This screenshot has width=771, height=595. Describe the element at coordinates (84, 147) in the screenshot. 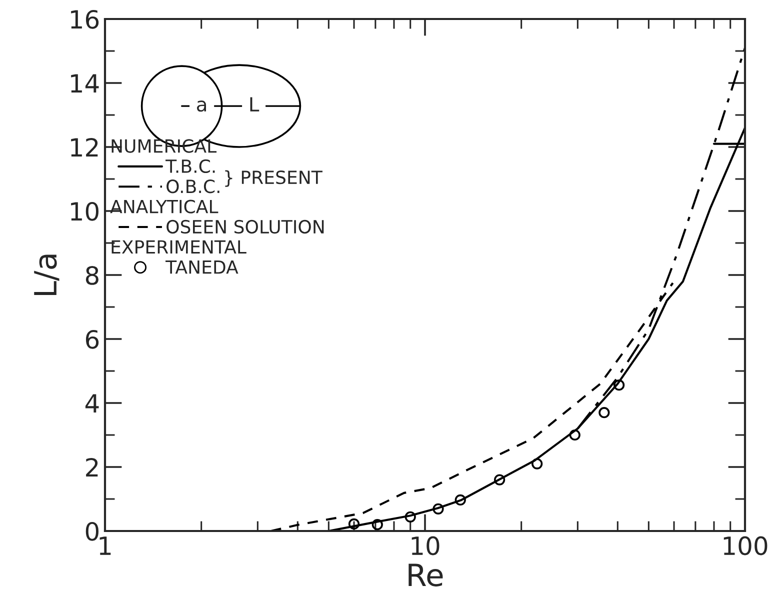

I see `y-tick-label: 12` at that location.